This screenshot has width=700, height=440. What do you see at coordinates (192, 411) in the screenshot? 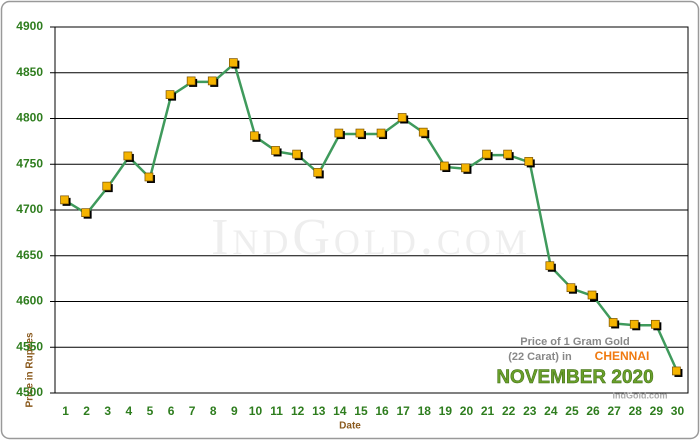
I see `x-tick-label: 7` at bounding box center [192, 411].